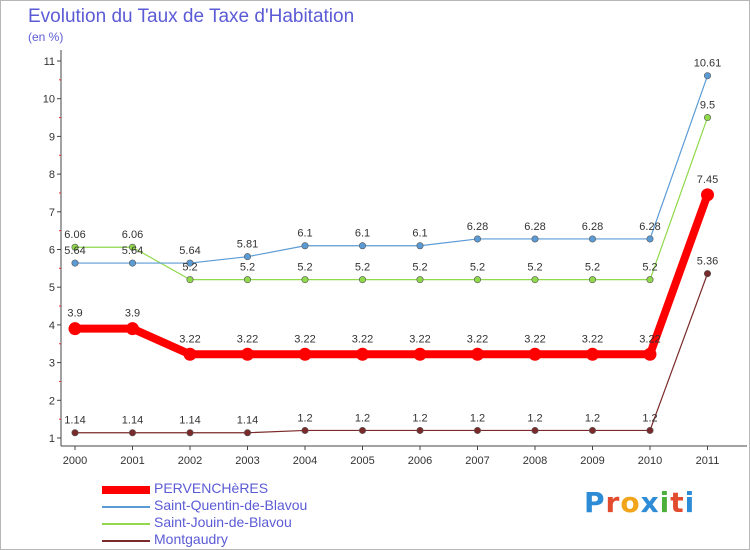  I want to click on y-tick-label: 4, so click(52, 326).